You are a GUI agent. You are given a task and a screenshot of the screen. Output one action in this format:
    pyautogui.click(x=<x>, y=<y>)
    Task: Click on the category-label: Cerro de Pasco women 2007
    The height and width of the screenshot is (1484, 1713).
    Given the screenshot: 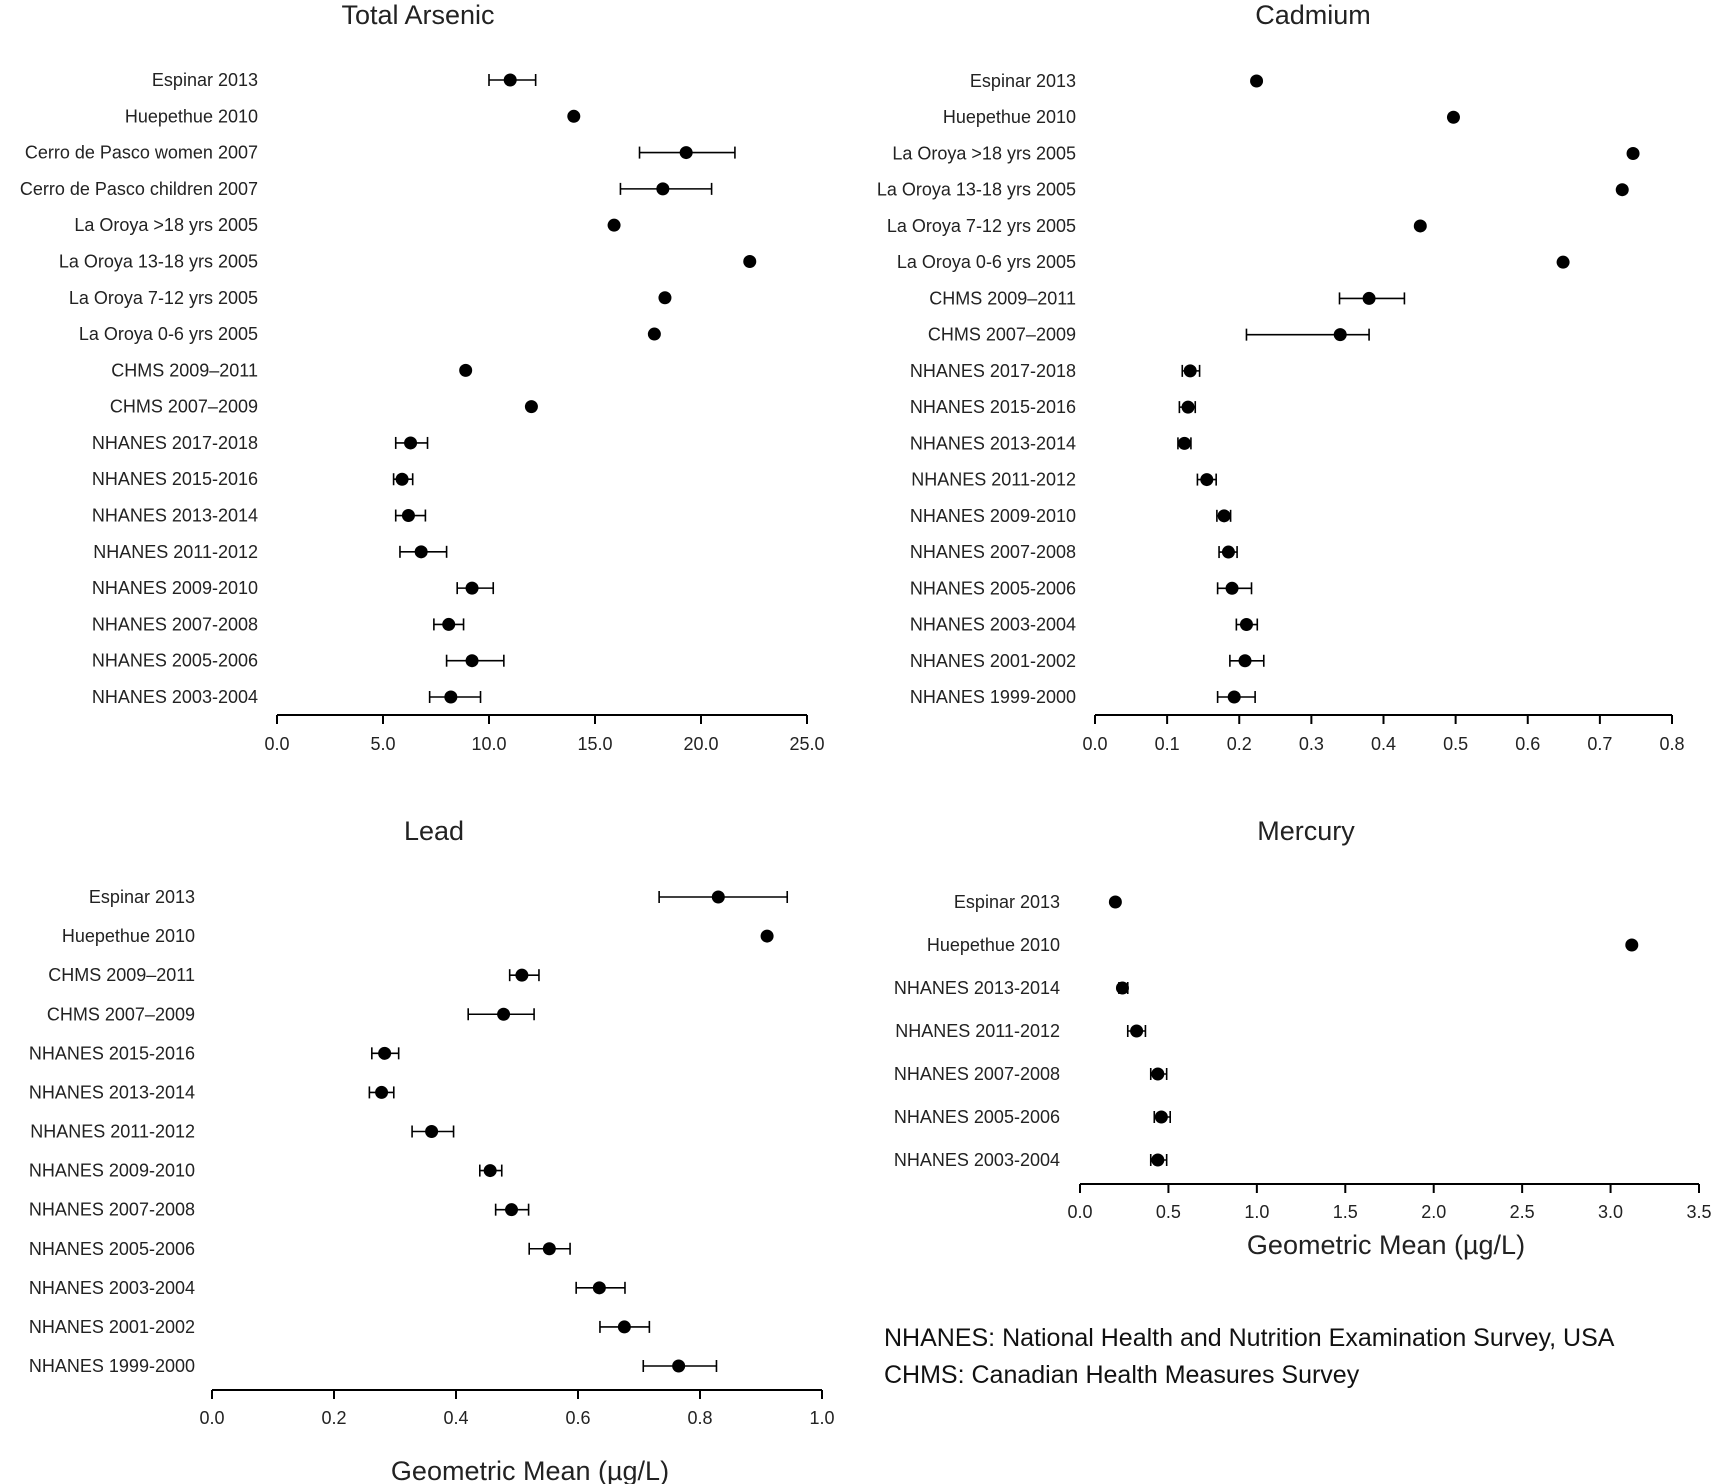 What is the action you would take?
    pyautogui.click(x=141, y=153)
    